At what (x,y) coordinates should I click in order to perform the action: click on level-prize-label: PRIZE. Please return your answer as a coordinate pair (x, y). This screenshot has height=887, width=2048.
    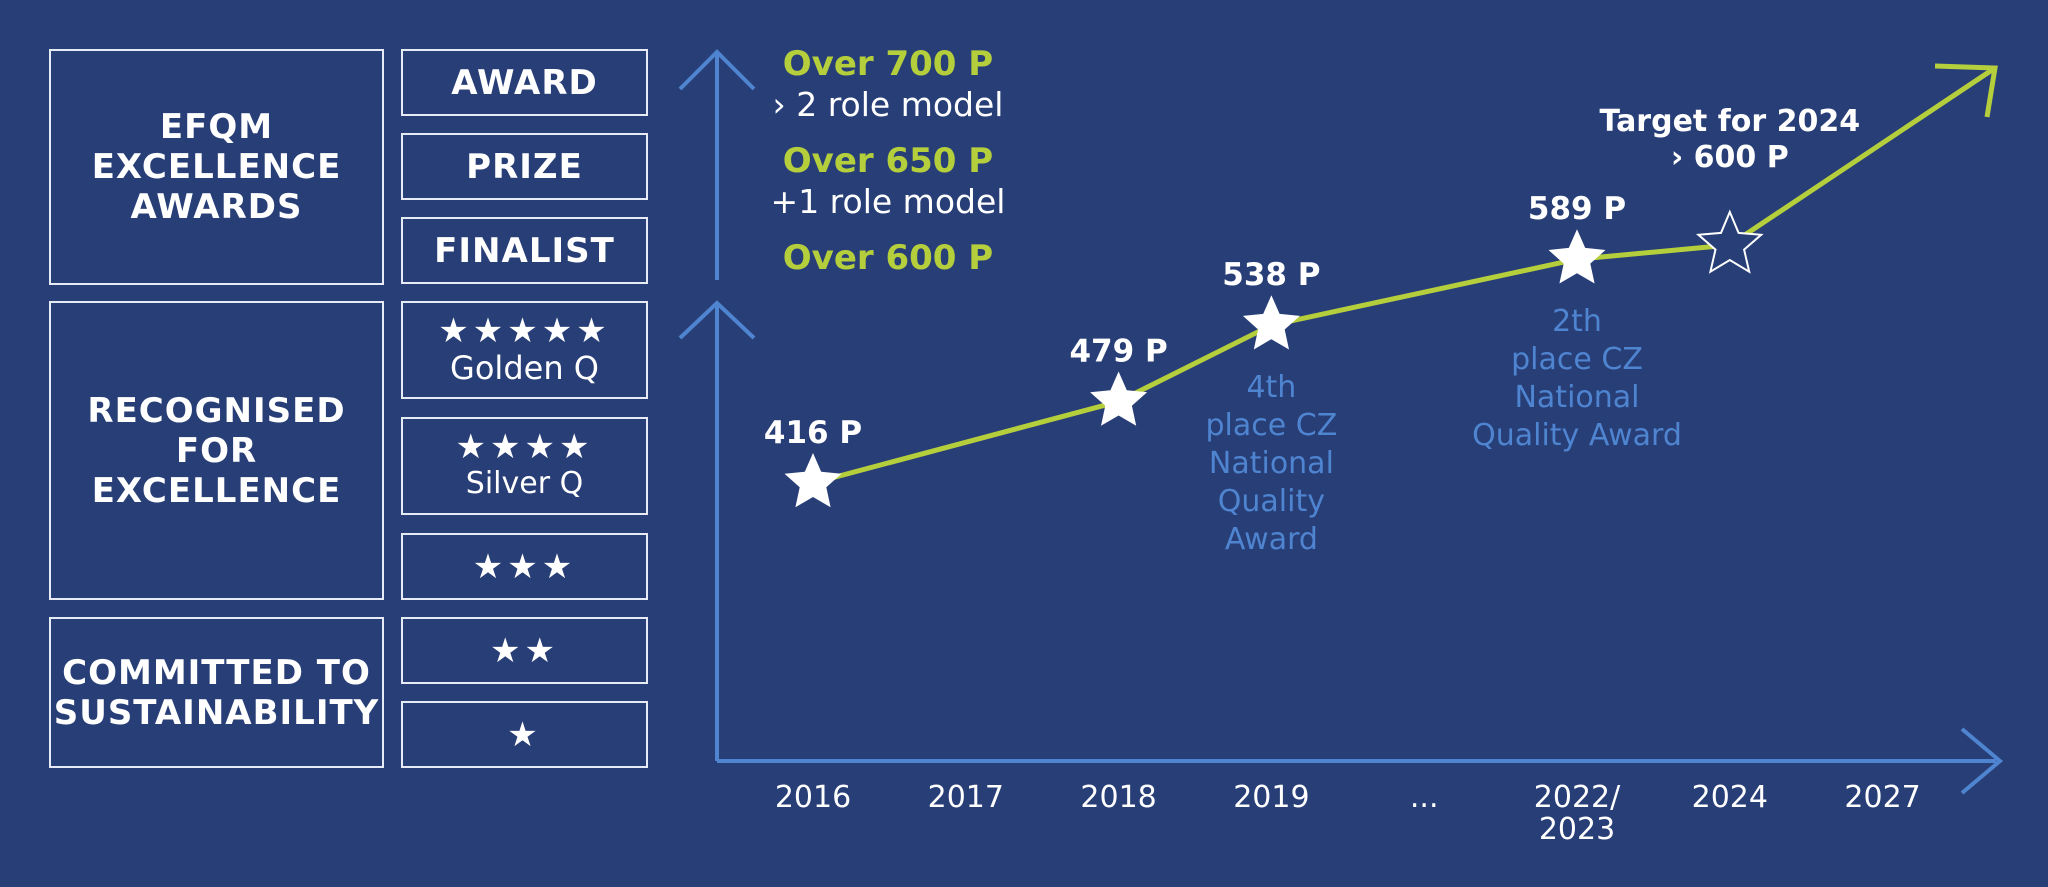
    Looking at the image, I should click on (524, 166).